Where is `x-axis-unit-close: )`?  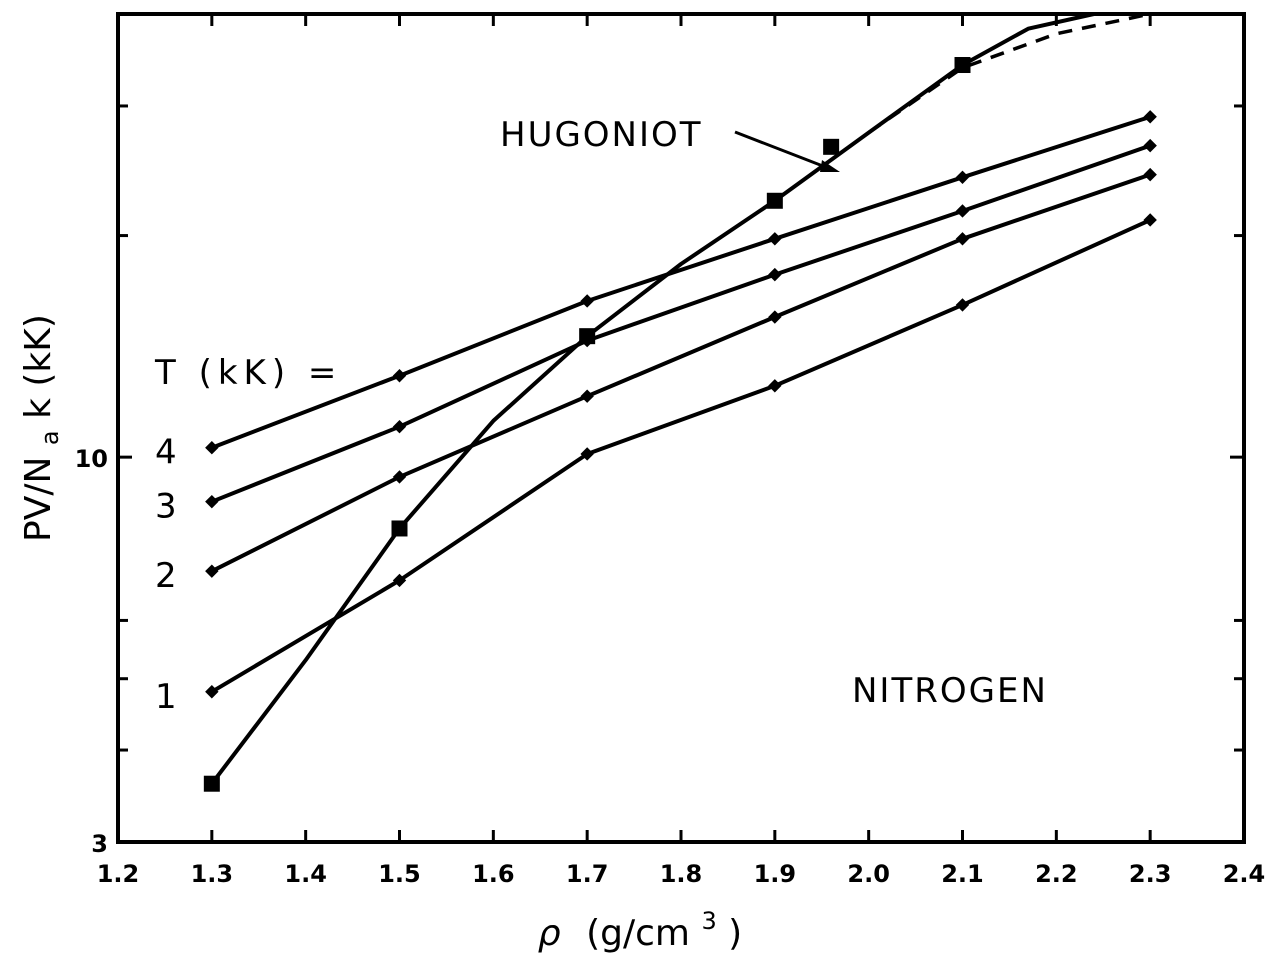 x-axis-unit-close: ) is located at coordinates (735, 933).